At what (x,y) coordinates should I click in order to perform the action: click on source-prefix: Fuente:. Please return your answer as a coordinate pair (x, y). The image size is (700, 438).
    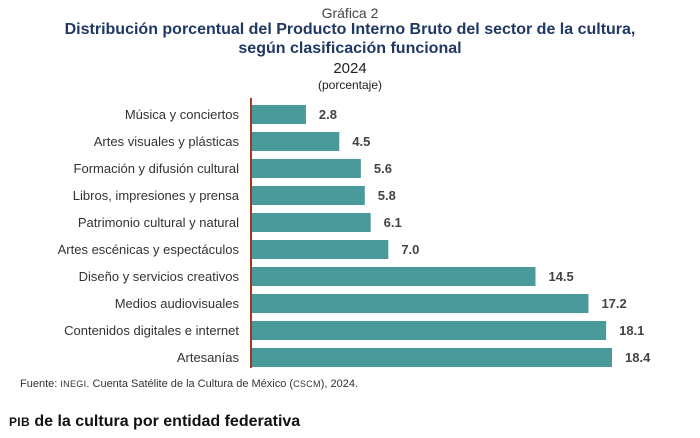
    Looking at the image, I should click on (39, 384).